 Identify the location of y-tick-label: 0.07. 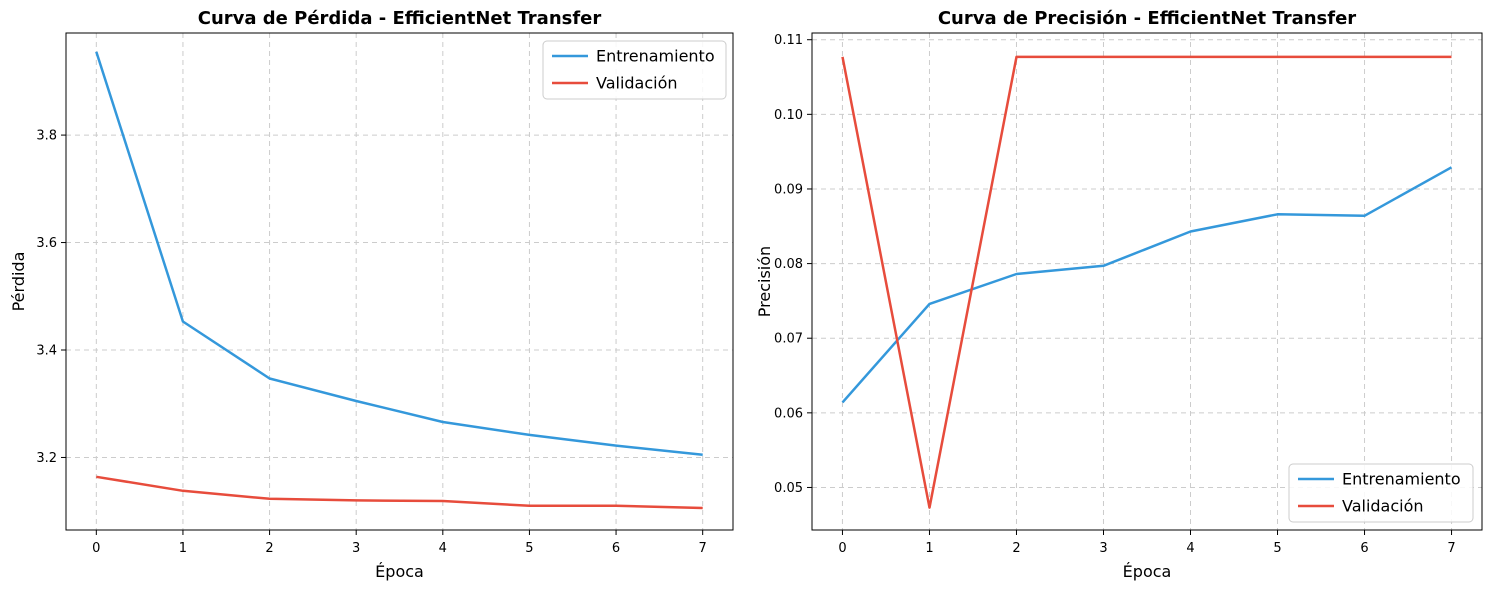
(788, 339).